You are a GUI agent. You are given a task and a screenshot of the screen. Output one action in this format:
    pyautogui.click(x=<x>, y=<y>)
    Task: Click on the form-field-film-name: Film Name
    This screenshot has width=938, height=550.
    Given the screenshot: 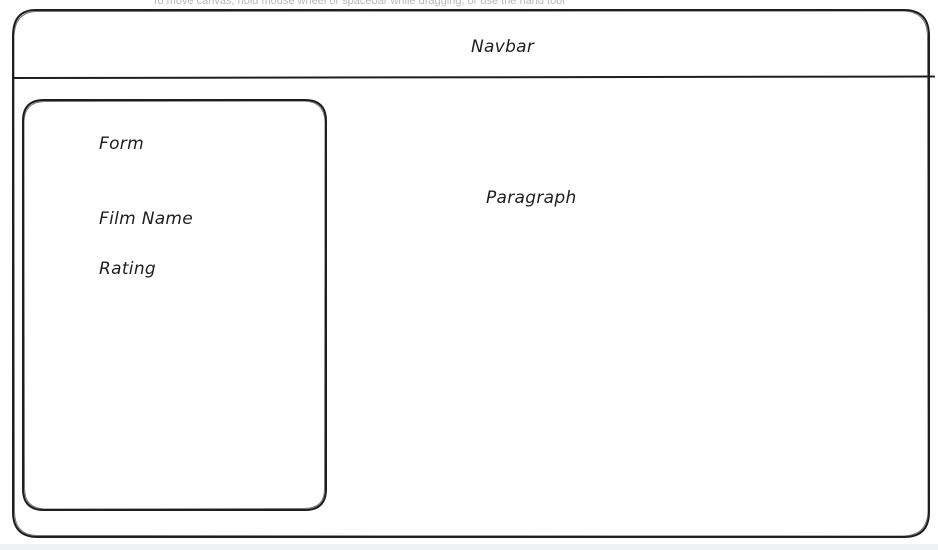 What is the action you would take?
    pyautogui.click(x=146, y=219)
    